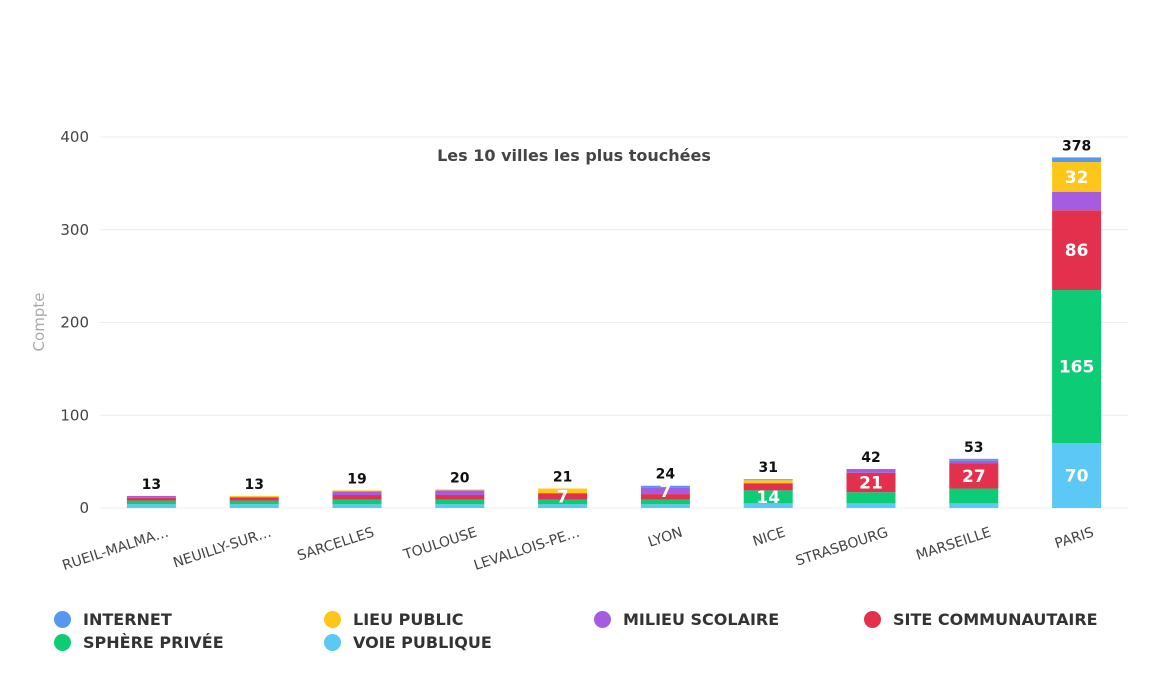  What do you see at coordinates (1077, 178) in the screenshot?
I see `segment-value-label: 32` at bounding box center [1077, 178].